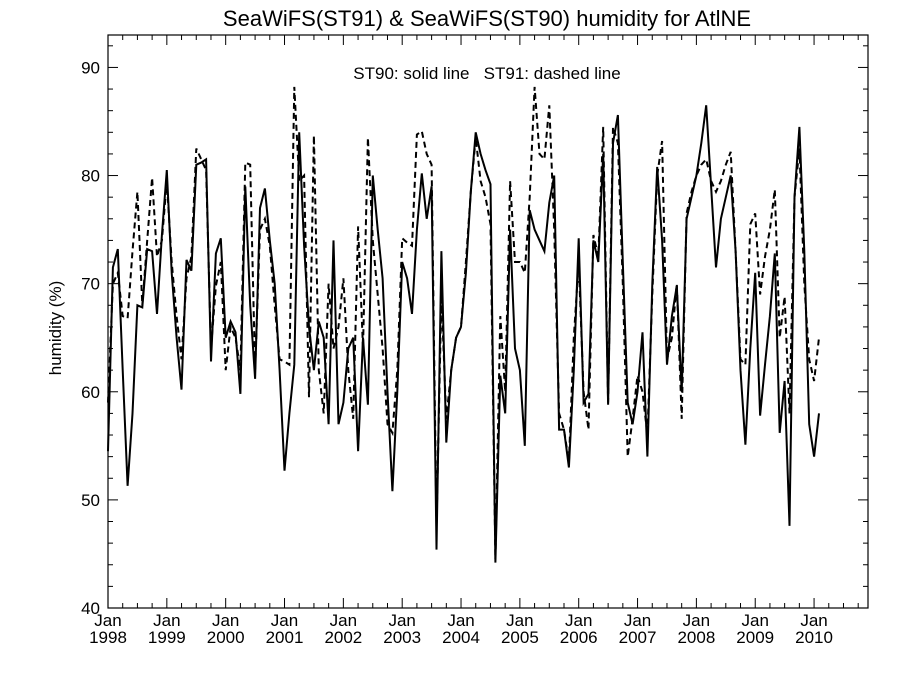 Image resolution: width=900 pixels, height=675 pixels. What do you see at coordinates (167, 637) in the screenshot?
I see `x-tick-year: 1999` at bounding box center [167, 637].